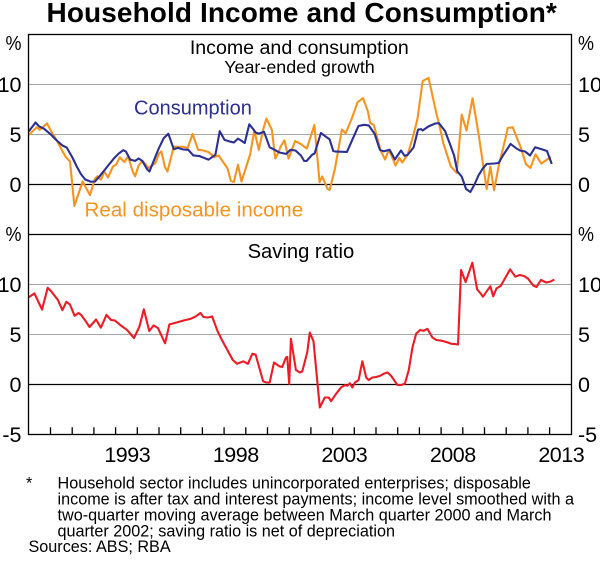 This screenshot has width=600, height=564. I want to click on svg-text: 2003, so click(344, 455).